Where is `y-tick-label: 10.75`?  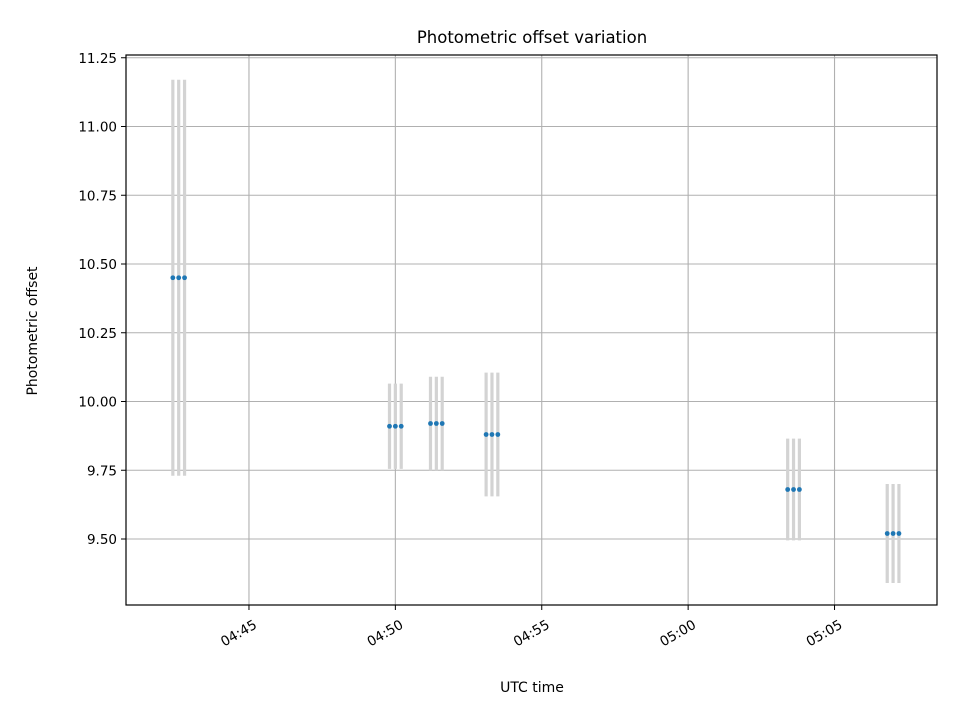
y-tick-label: 10.75 is located at coordinates (97, 196).